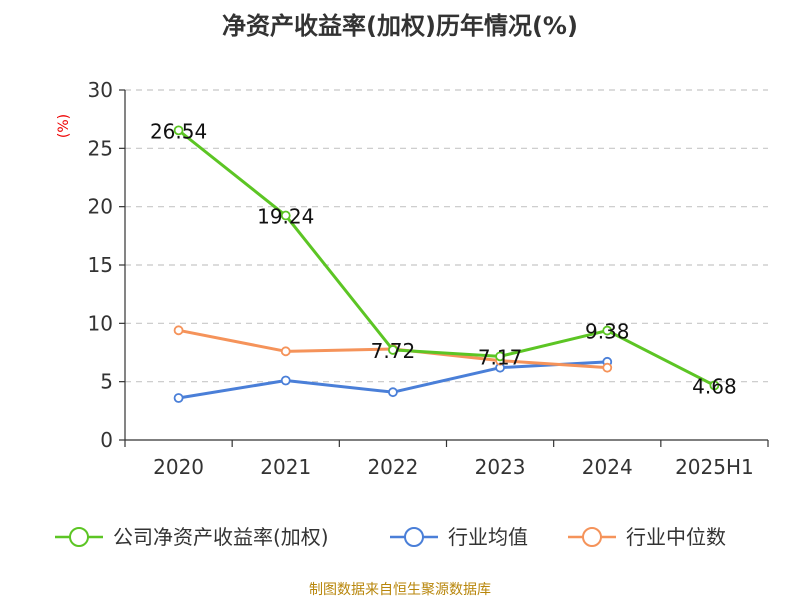 Image resolution: width=800 pixels, height=600 pixels. Describe the element at coordinates (607, 467) in the screenshot. I see `x-tick-label: 2024` at that location.